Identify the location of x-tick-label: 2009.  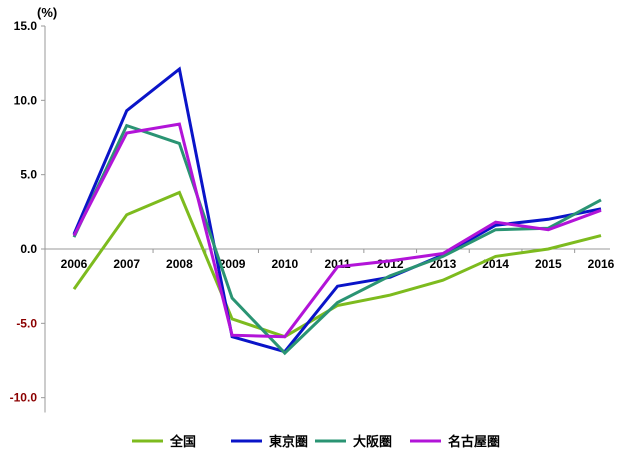
(232, 264).